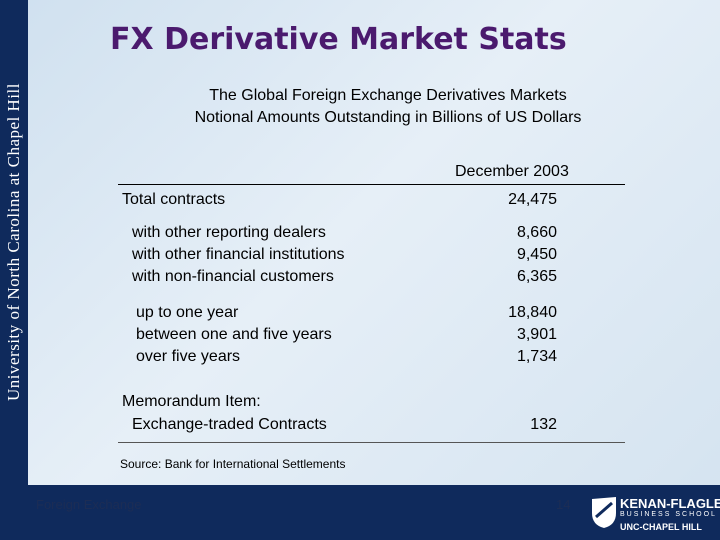 The height and width of the screenshot is (540, 720). Describe the element at coordinates (563, 504) in the screenshot. I see `page-number: 14` at that location.